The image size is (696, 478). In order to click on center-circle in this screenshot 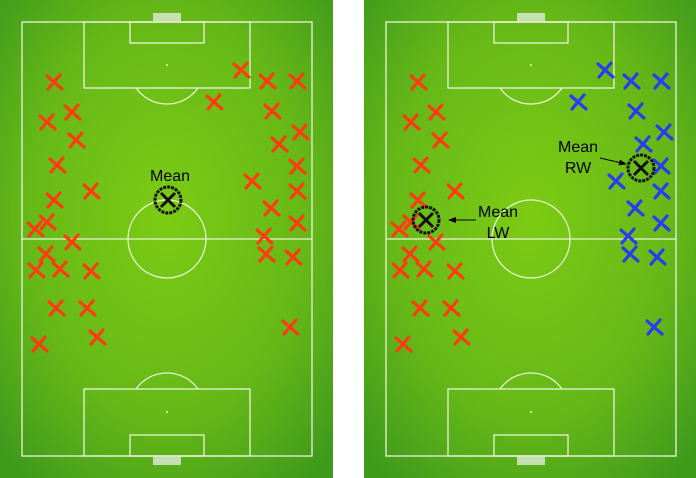, I will do `click(531, 239)`.